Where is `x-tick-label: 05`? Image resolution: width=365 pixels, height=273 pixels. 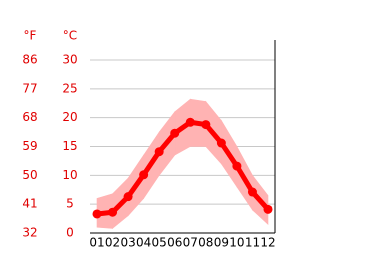
x-tick-label: 05 is located at coordinates (159, 243).